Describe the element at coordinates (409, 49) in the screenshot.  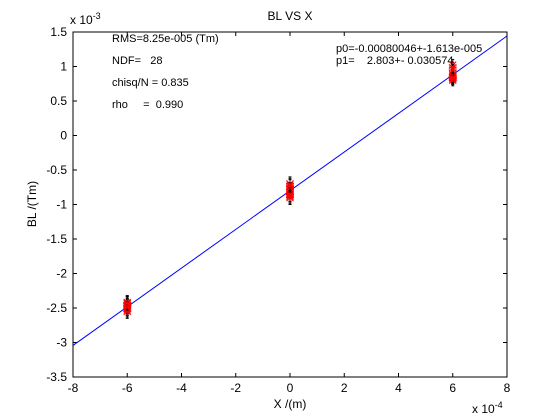
I see `annotation-p0: p0=-0.00080046+-1.613e-005` at that location.